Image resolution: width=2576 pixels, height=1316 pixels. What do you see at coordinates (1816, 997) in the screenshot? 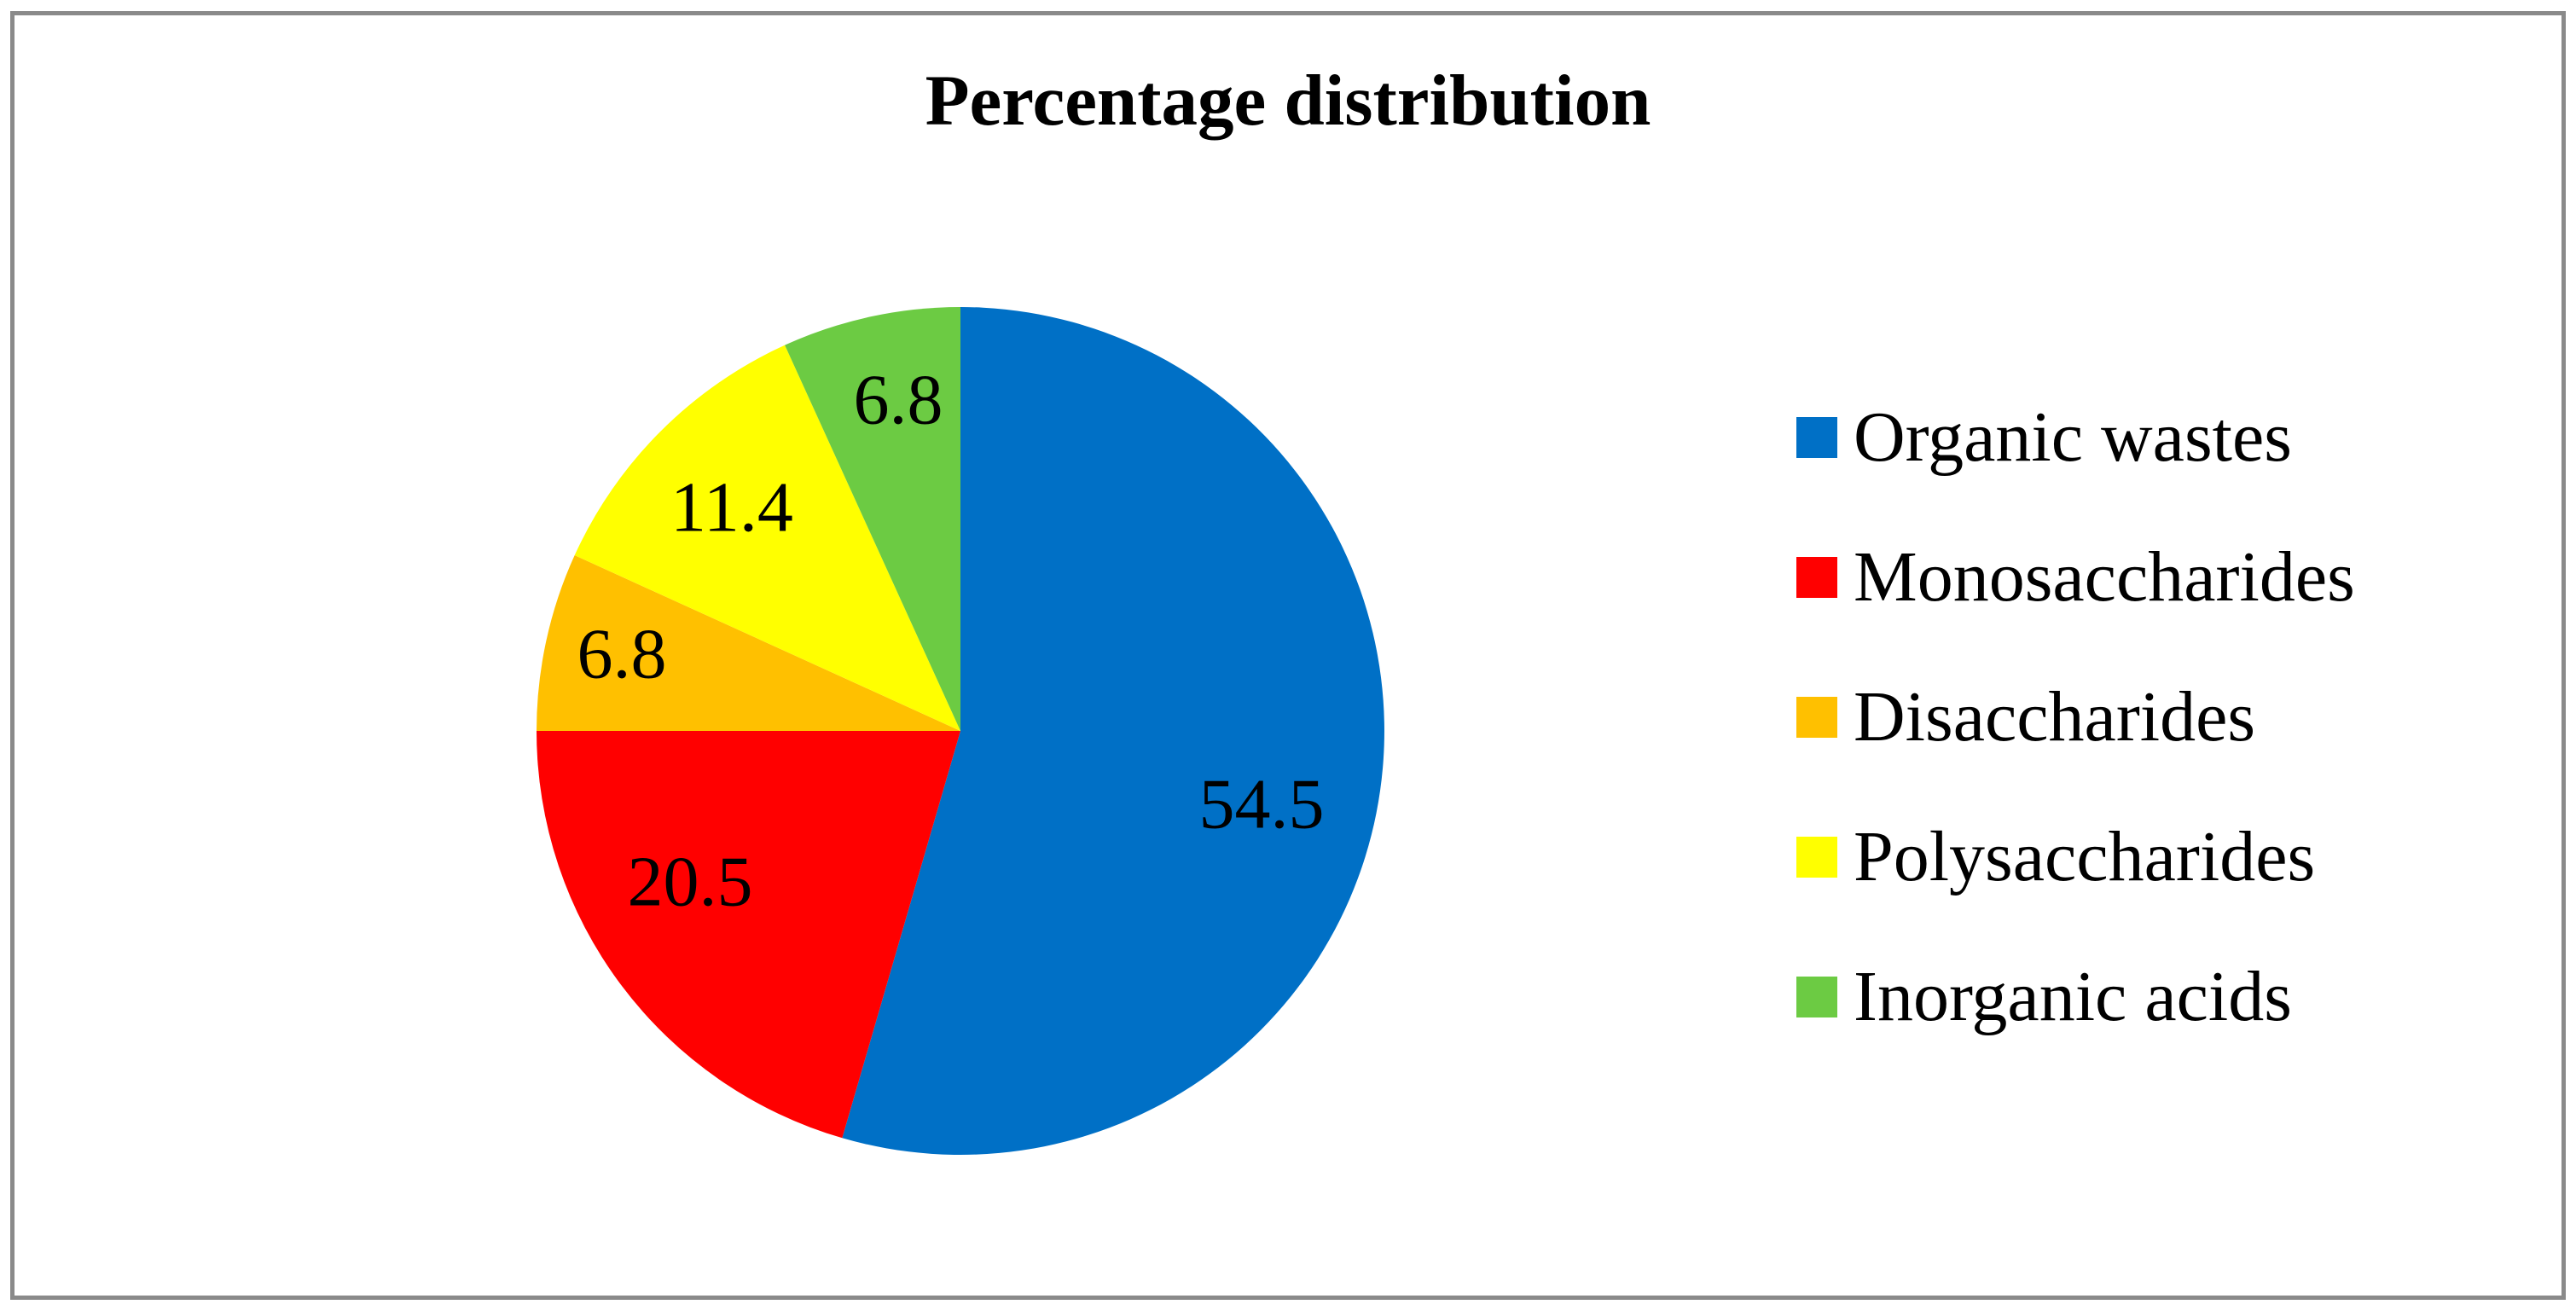
I see `legend-swatch-inorganic-acids` at bounding box center [1816, 997].